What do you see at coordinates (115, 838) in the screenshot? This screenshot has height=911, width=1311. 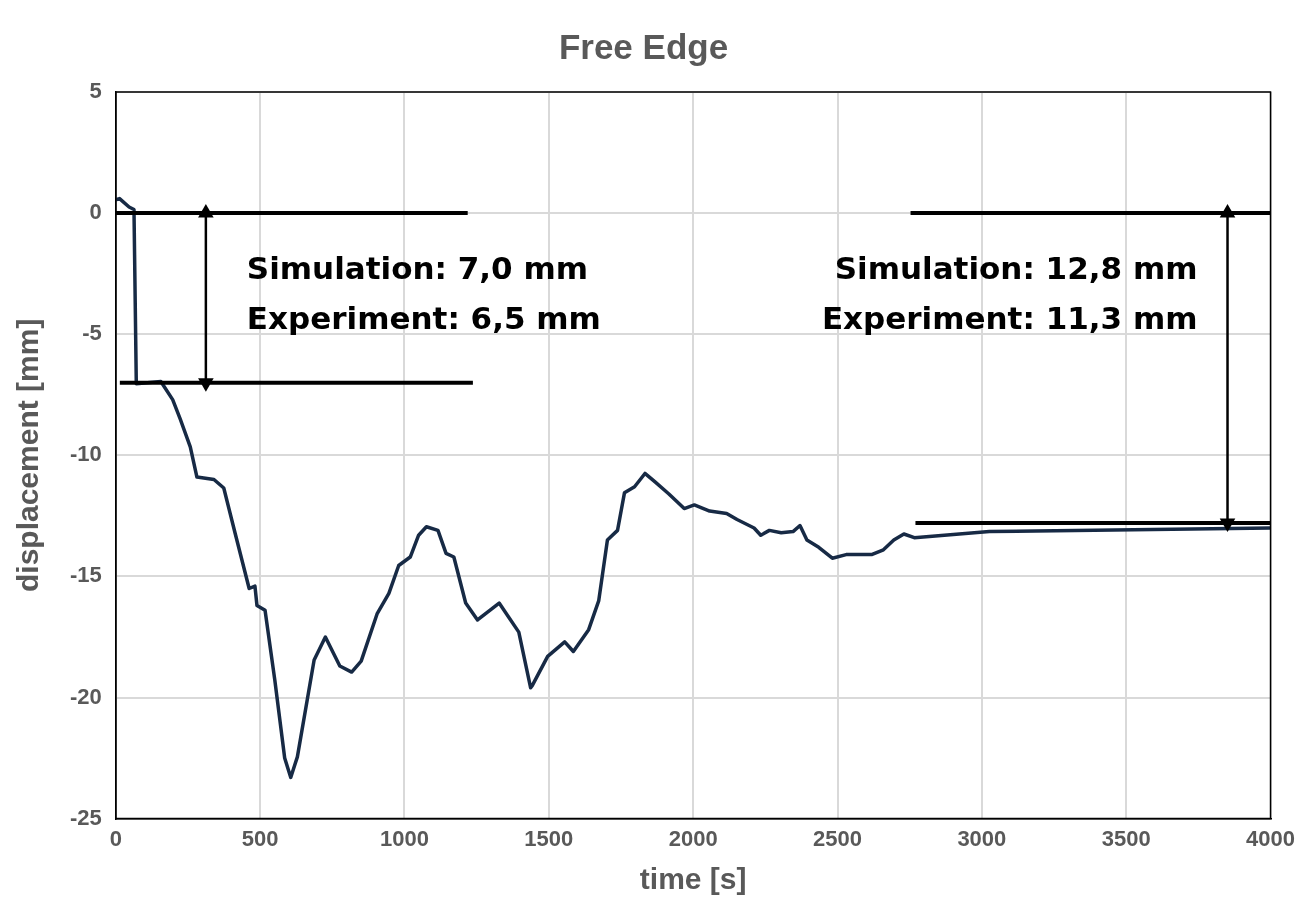 I see `x-tick-label: 0` at bounding box center [115, 838].